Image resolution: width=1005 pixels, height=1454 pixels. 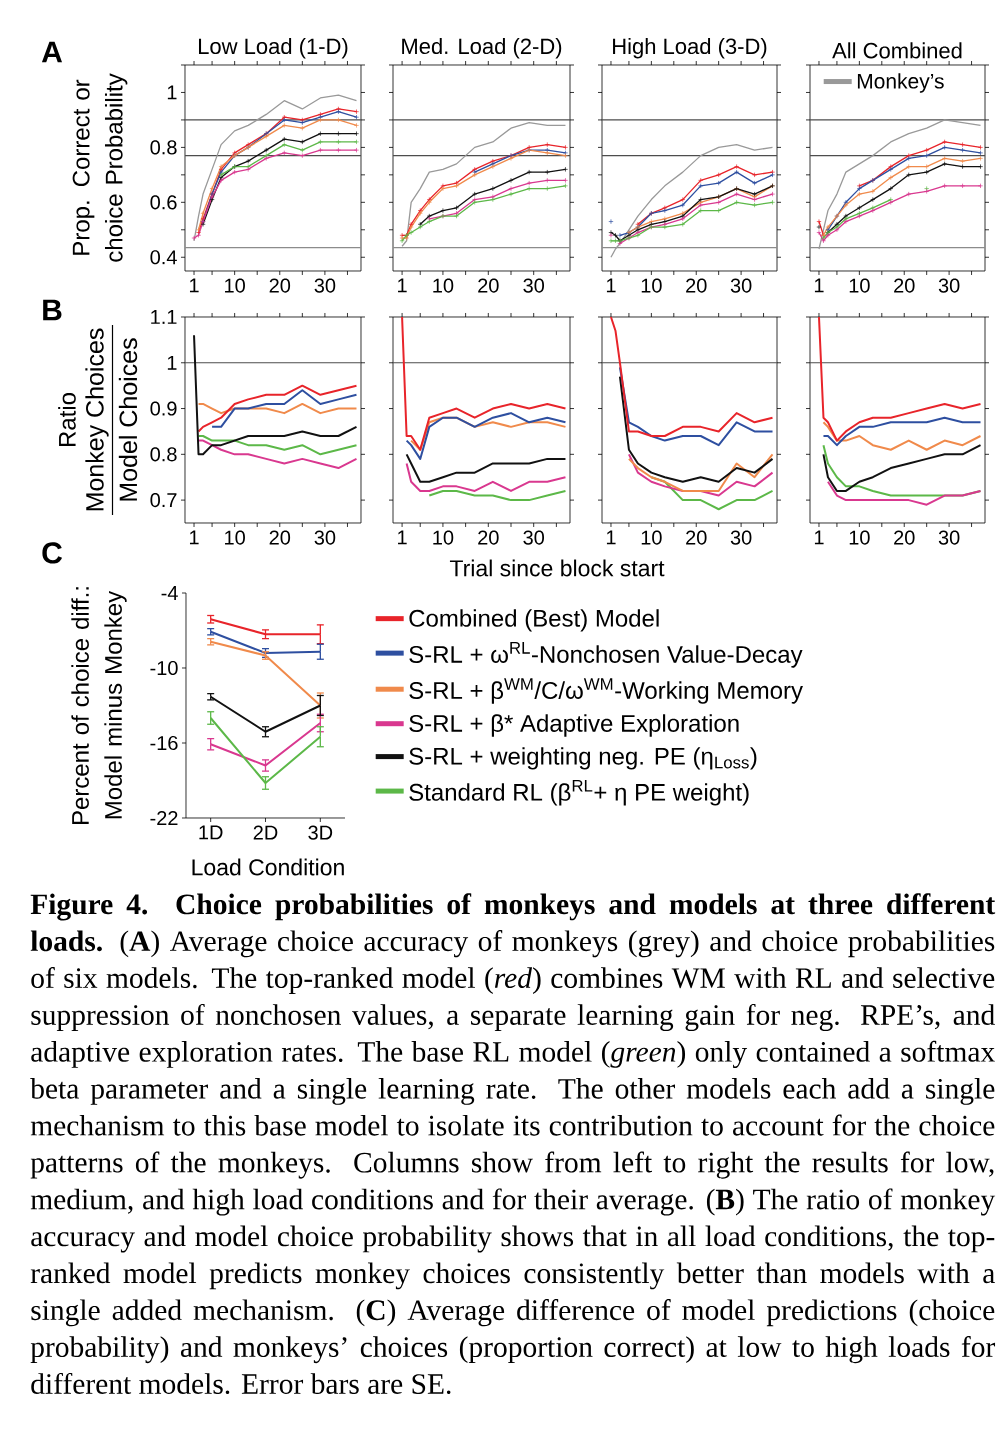 What do you see at coordinates (169, 593) in the screenshot?
I see `y-tick-label: -4` at bounding box center [169, 593].